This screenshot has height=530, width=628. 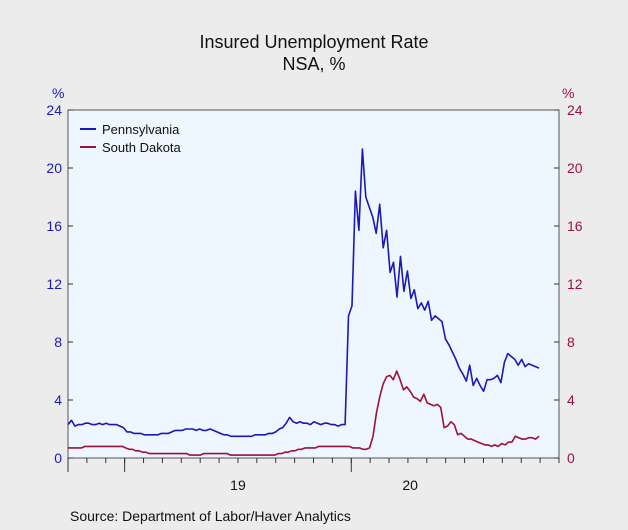 I want to click on right-tick-label: 24, so click(x=575, y=110).